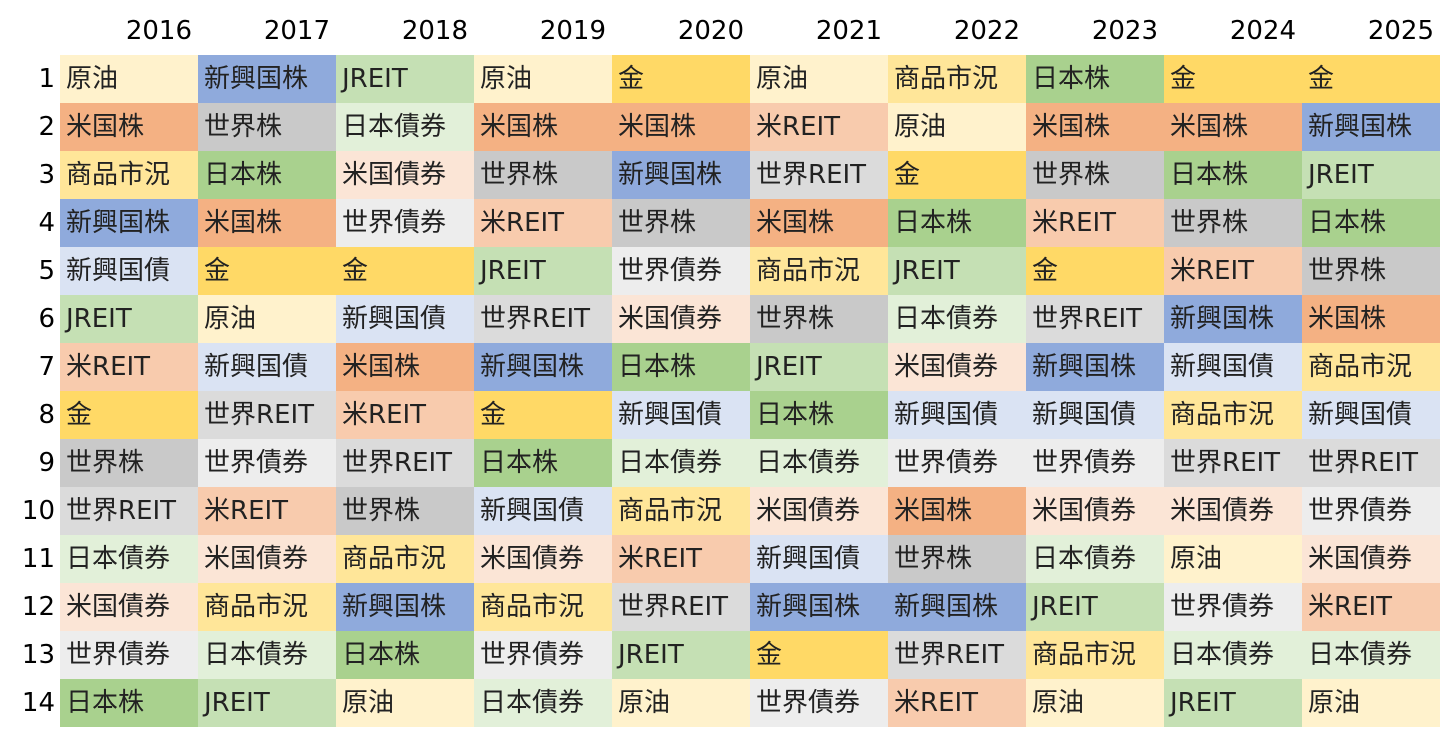 The width and height of the screenshot is (1456, 741). What do you see at coordinates (46, 175) in the screenshot?
I see `rank-label: 3` at bounding box center [46, 175].